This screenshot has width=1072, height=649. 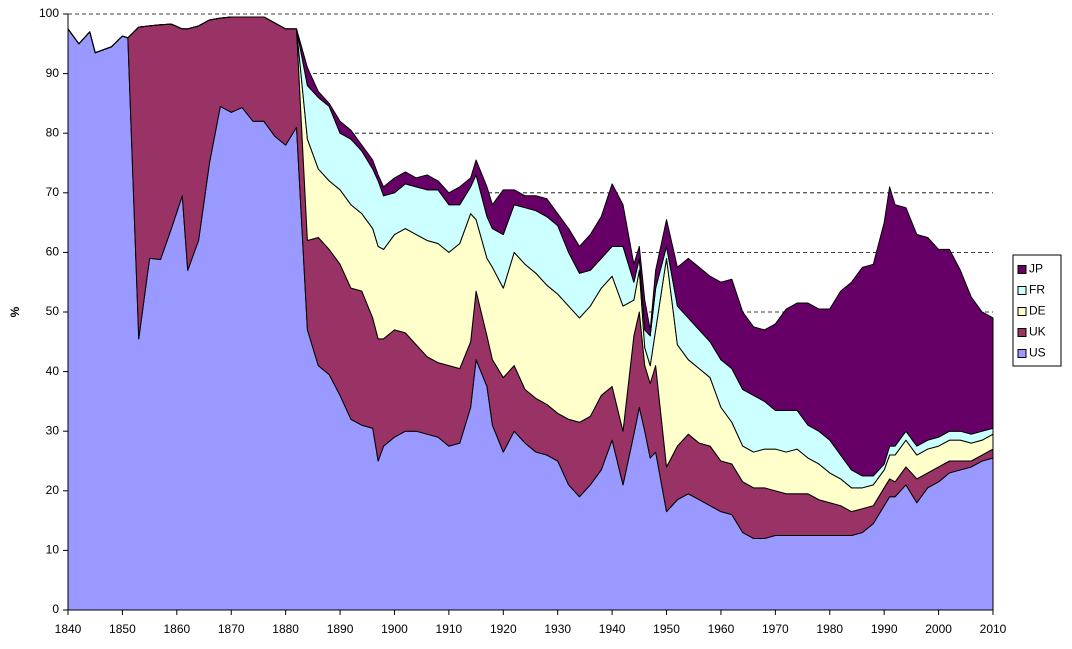 What do you see at coordinates (53, 550) in the screenshot?
I see `y-tick-label: 10` at bounding box center [53, 550].